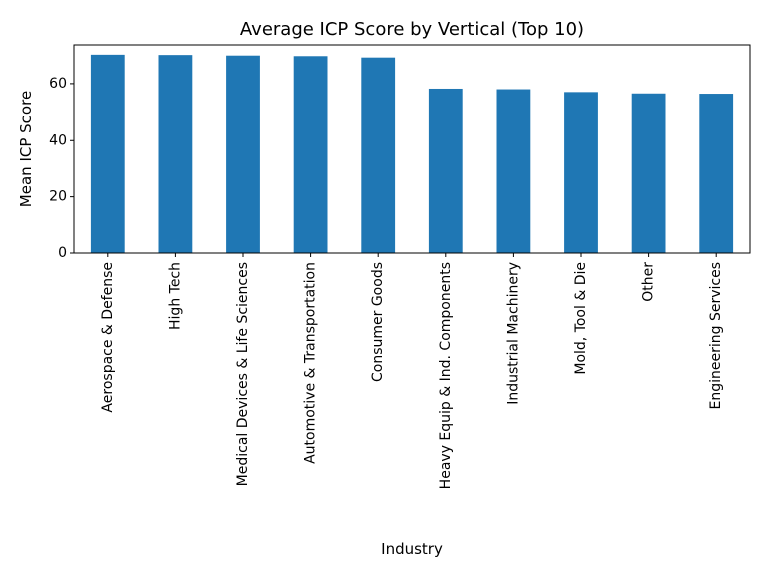 This screenshot has height=576, width=768. Describe the element at coordinates (378, 322) in the screenshot. I see `x-tick-label: Consumer Goods` at that location.